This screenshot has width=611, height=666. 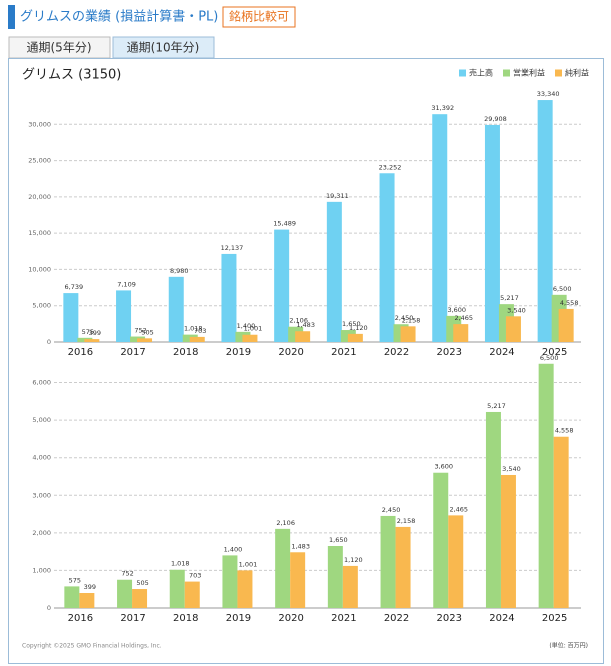 I want to click on badge-box, so click(x=259, y=17).